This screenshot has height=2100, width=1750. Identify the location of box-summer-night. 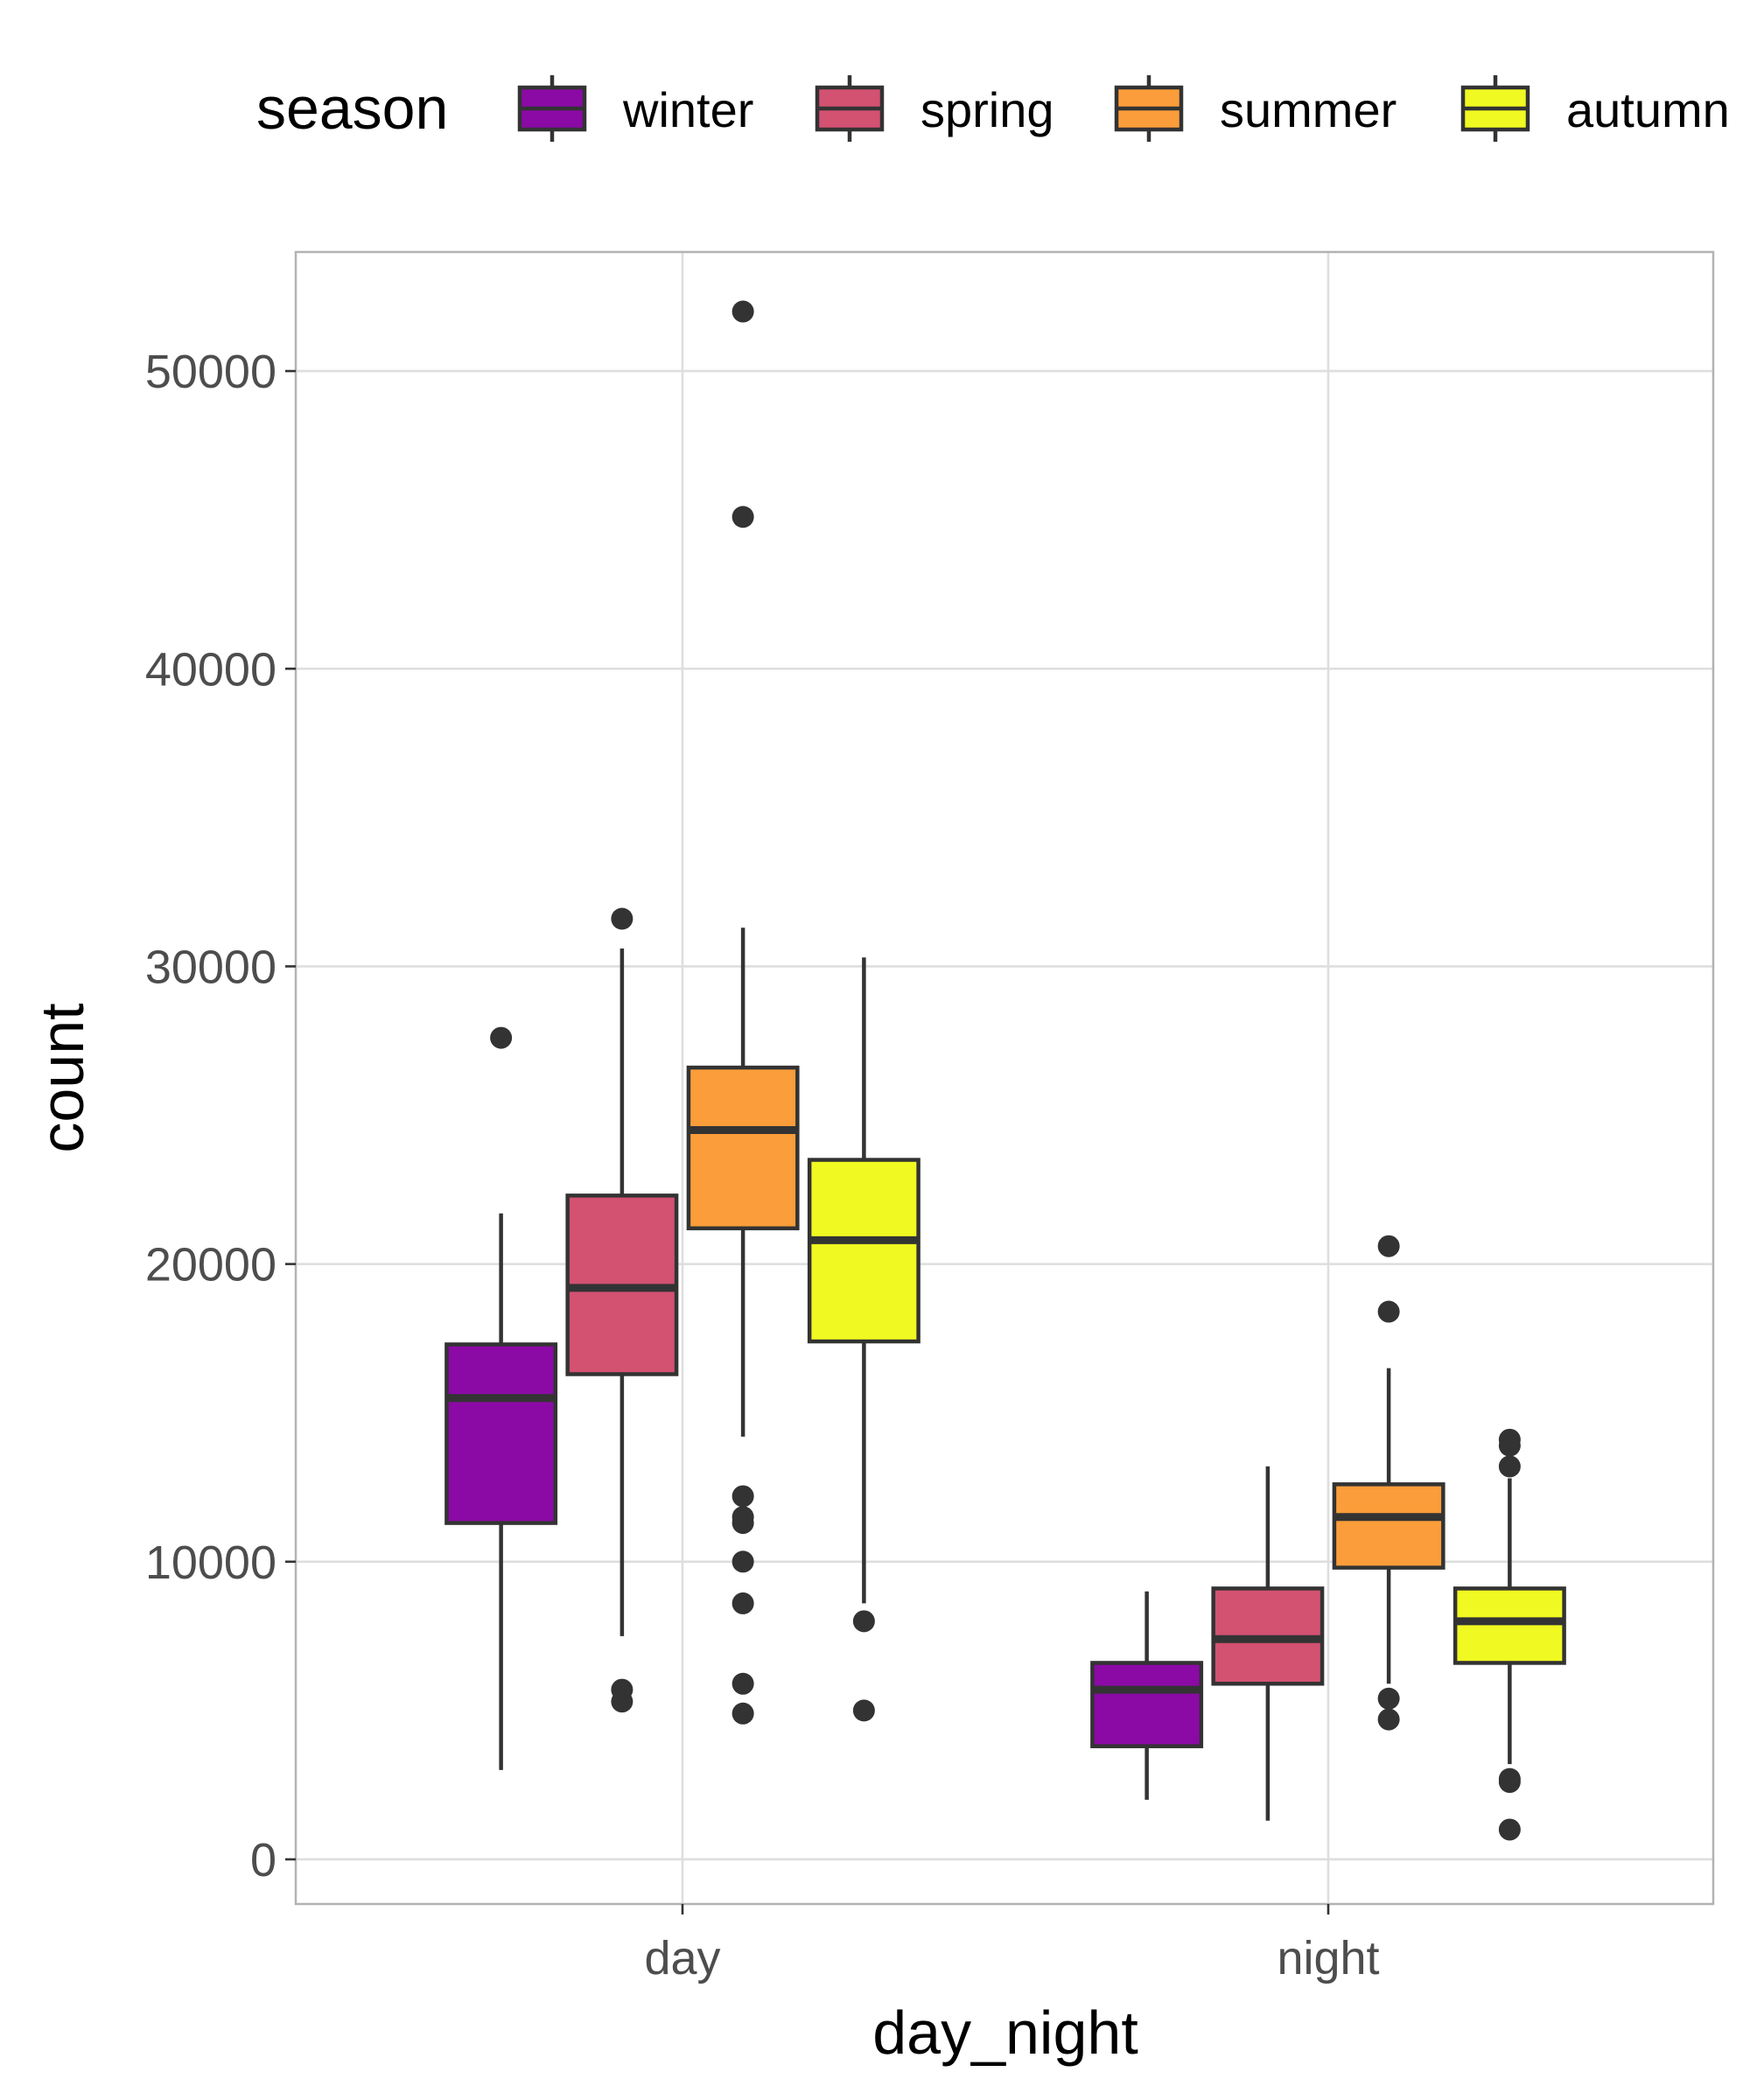
(1389, 1483).